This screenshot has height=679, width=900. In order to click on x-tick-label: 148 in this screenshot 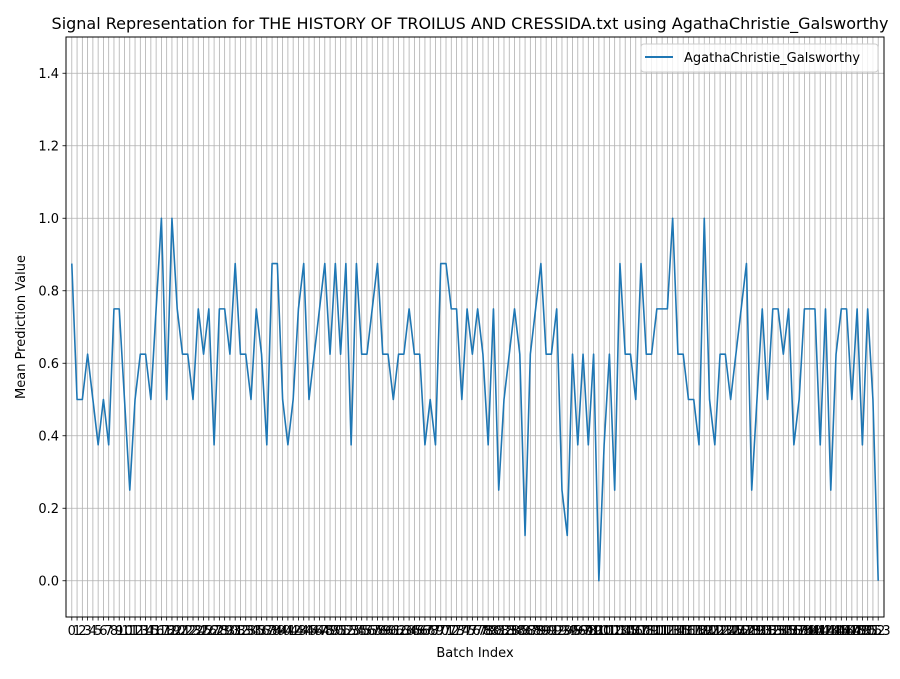, I will do `click(851, 631)`.